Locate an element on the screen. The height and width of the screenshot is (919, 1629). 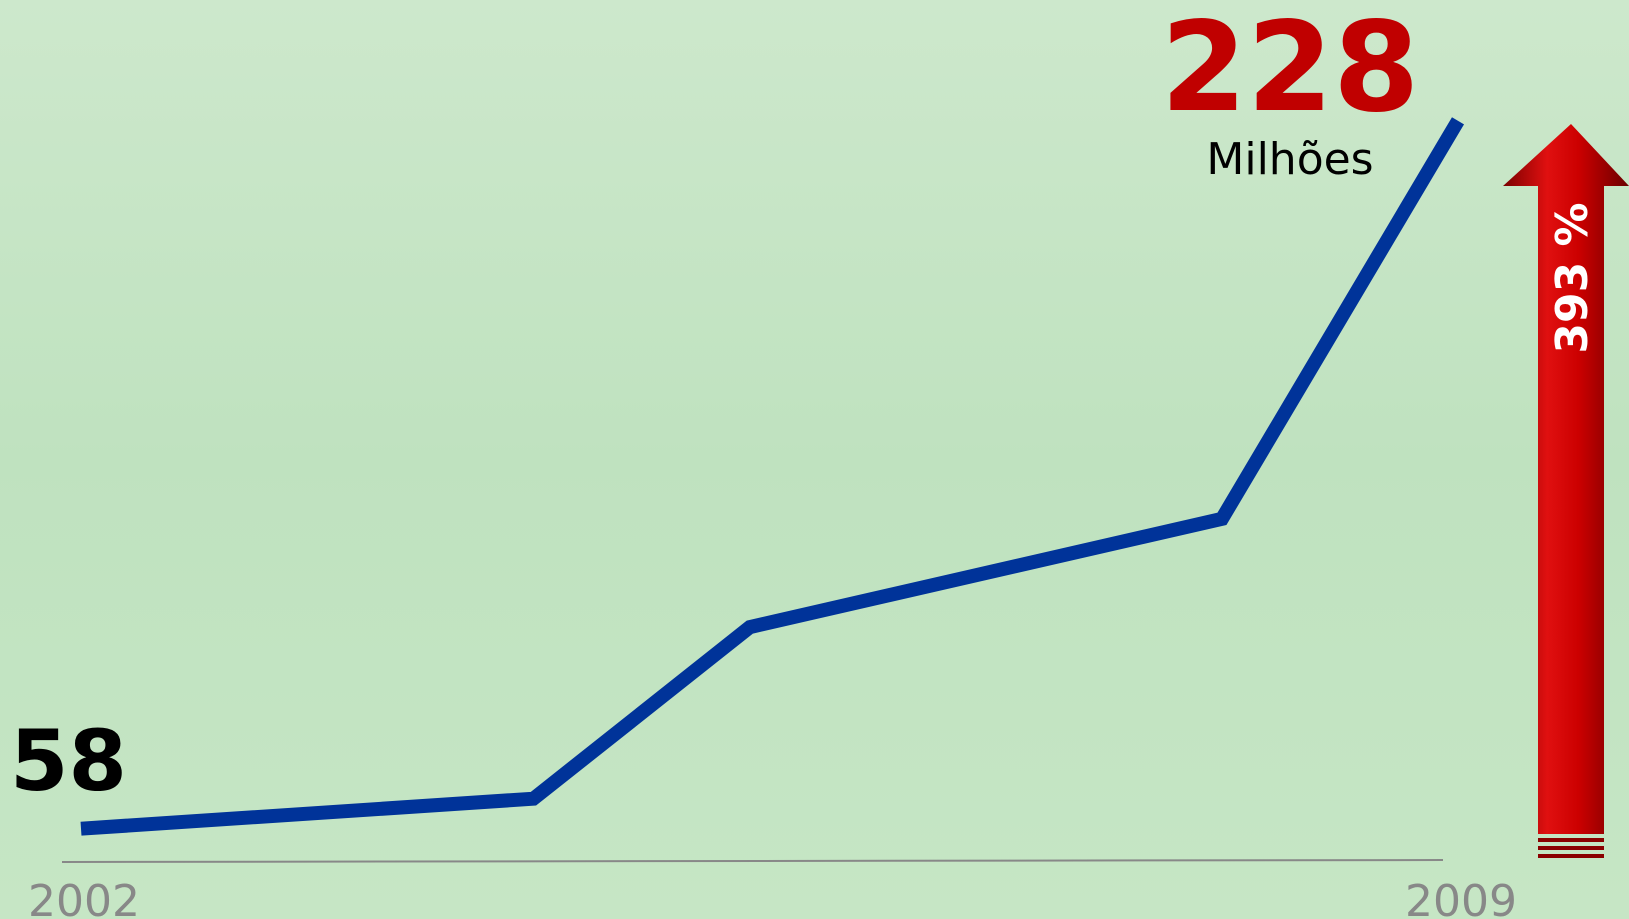
growth-arrow is located at coordinates (1566, 491).